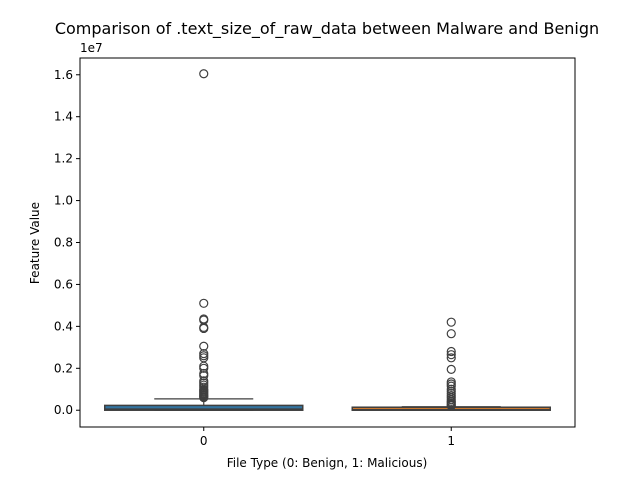 The image size is (640, 480). Describe the element at coordinates (63, 201) in the screenshot. I see `y-tick-label: 1.0` at that location.